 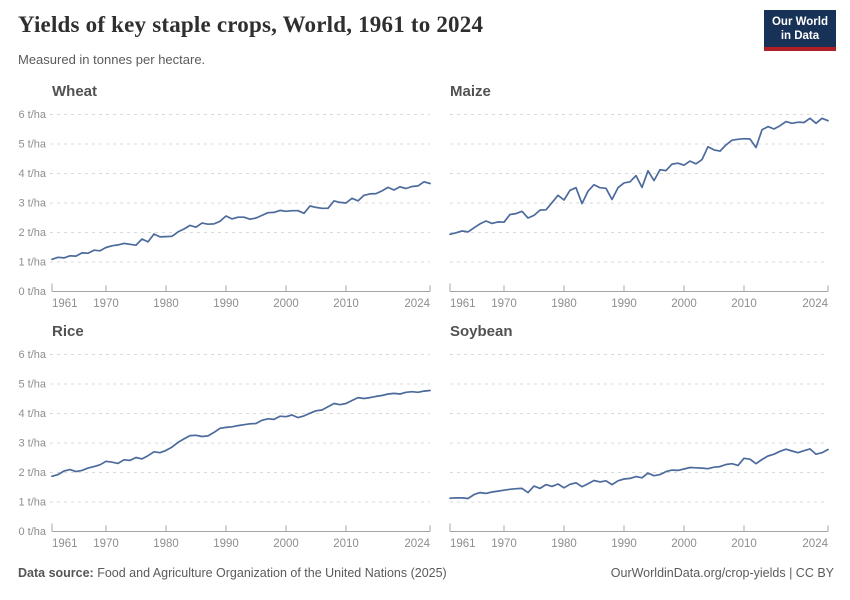 What do you see at coordinates (68, 331) in the screenshot?
I see `facet-title-rice: Rice` at bounding box center [68, 331].